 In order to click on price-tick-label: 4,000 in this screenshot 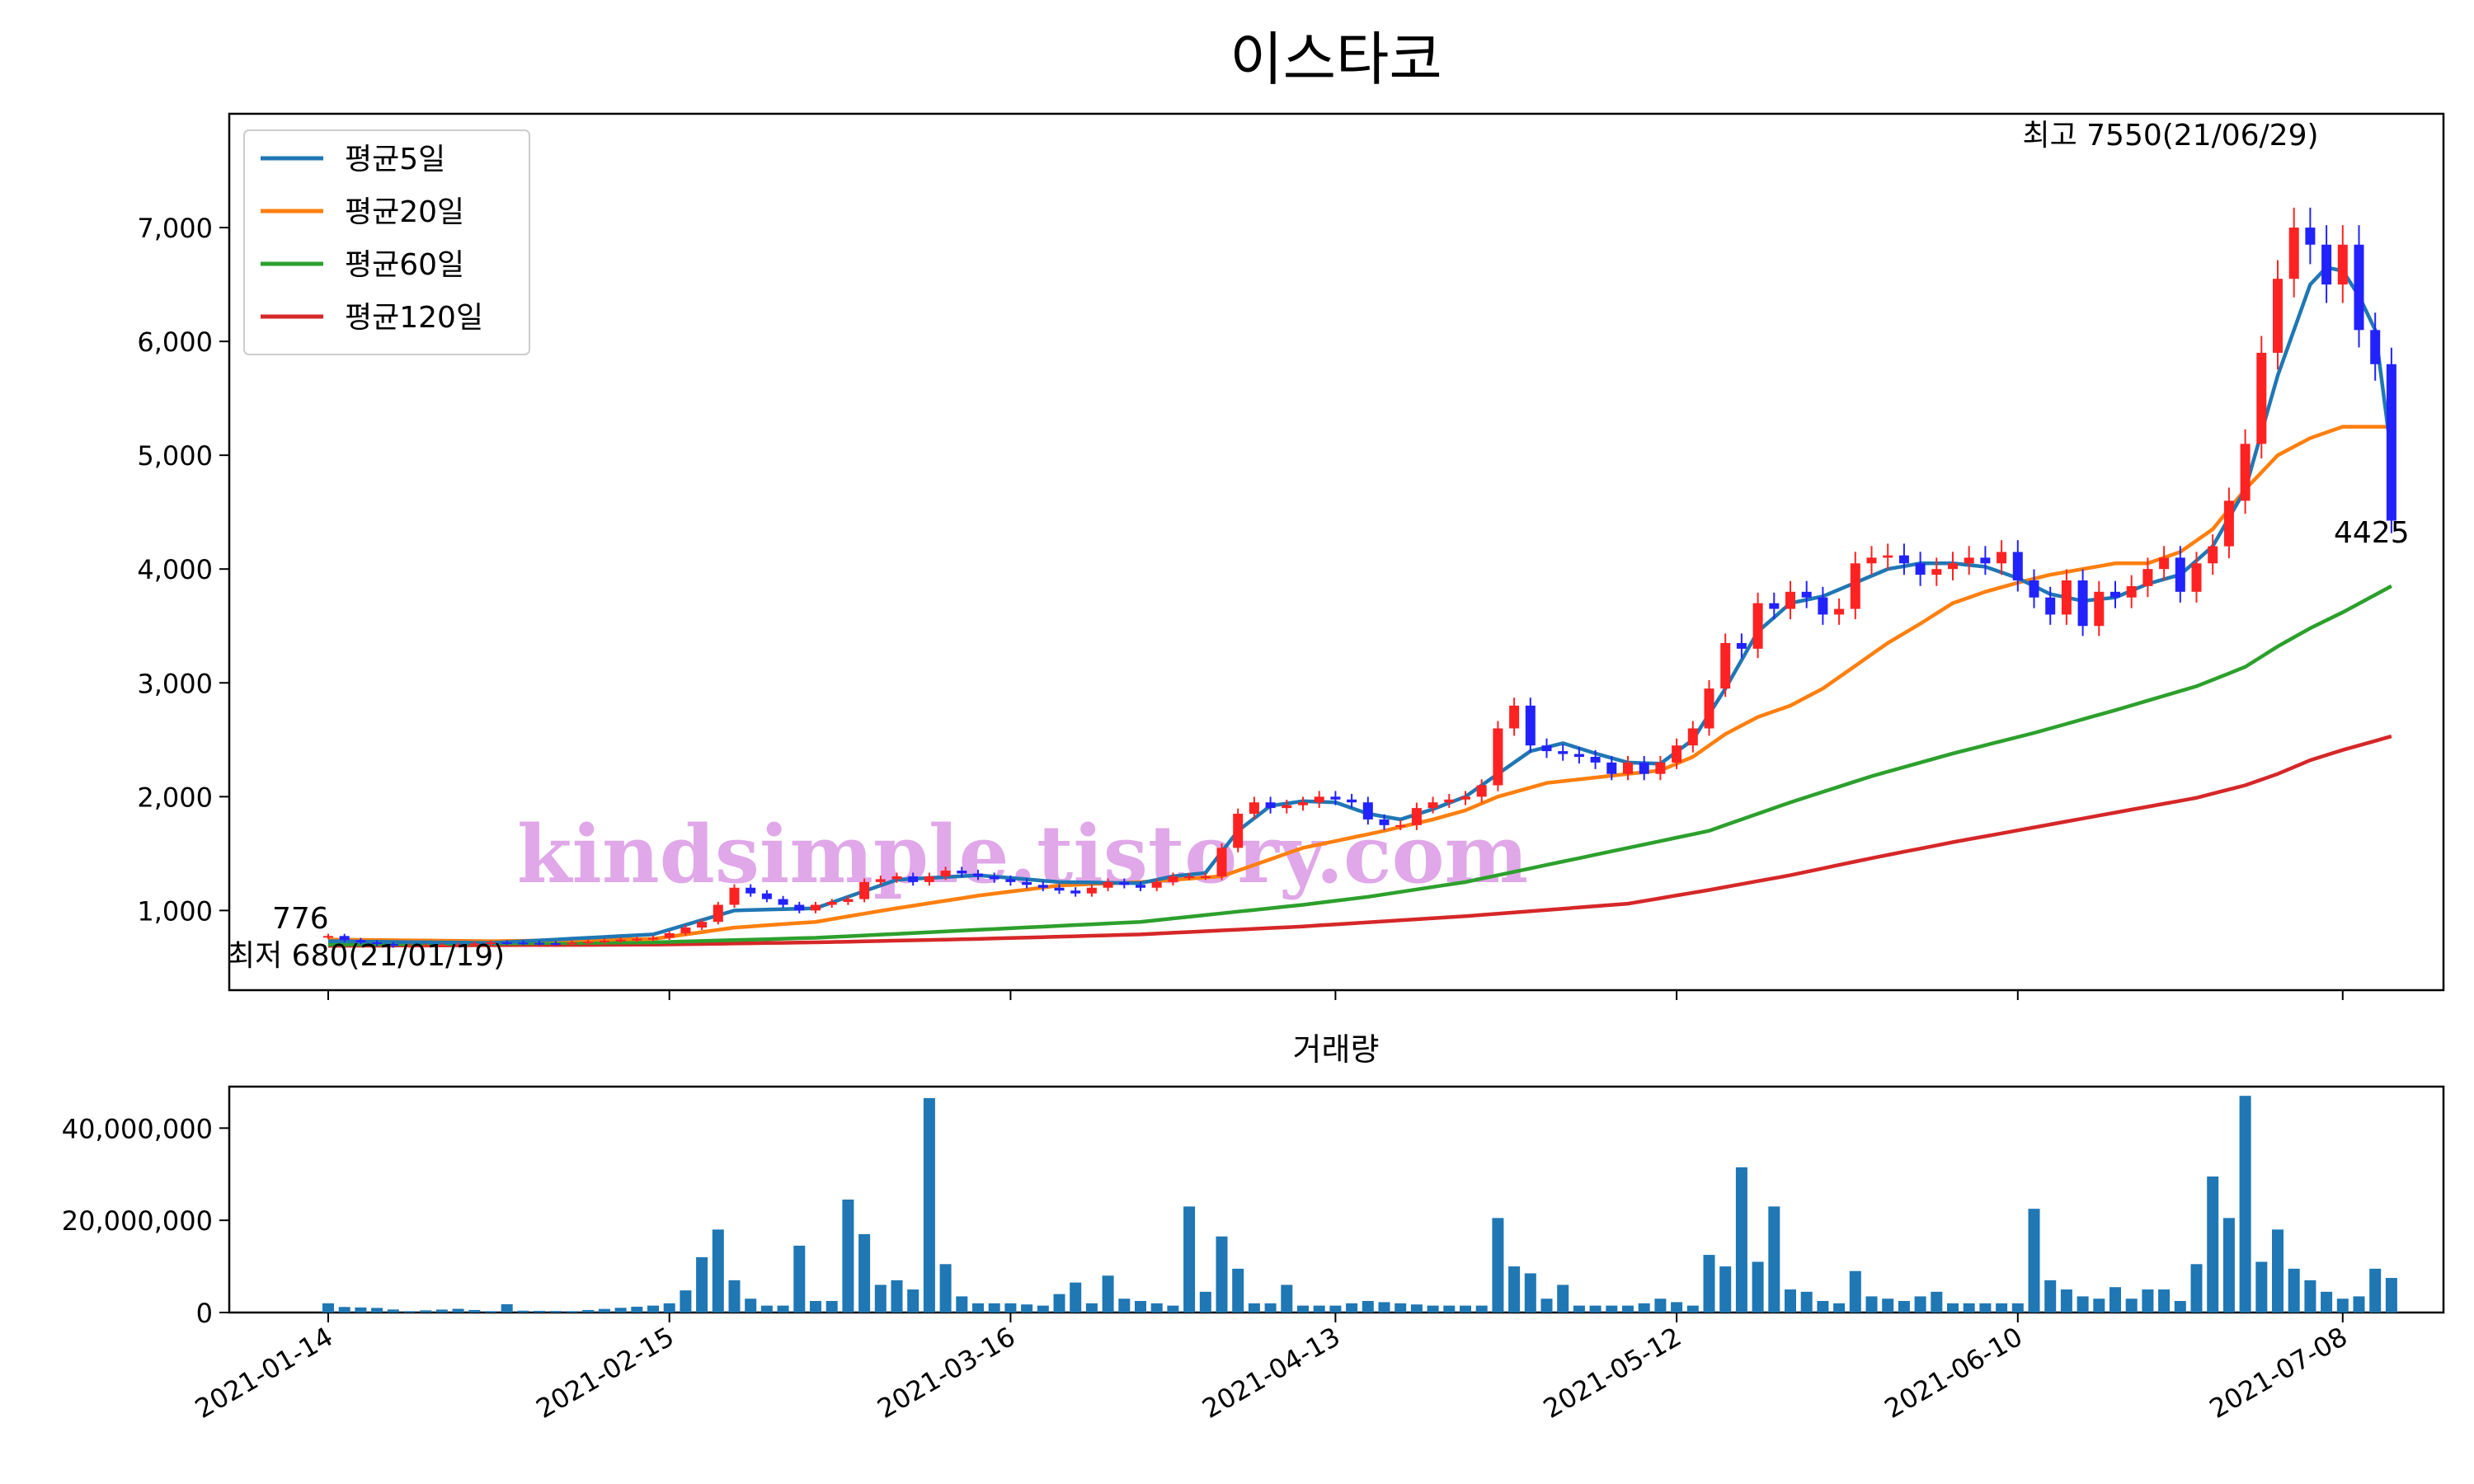, I will do `click(175, 569)`.